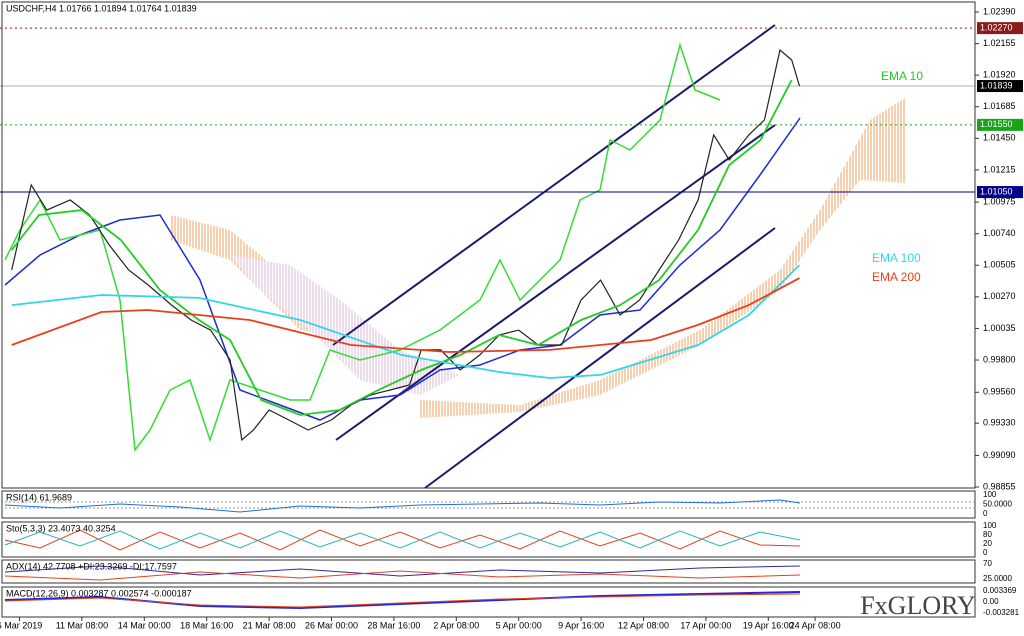  What do you see at coordinates (815, 625) in the screenshot?
I see `x-tick-label: 24 Apr 08:00` at bounding box center [815, 625].